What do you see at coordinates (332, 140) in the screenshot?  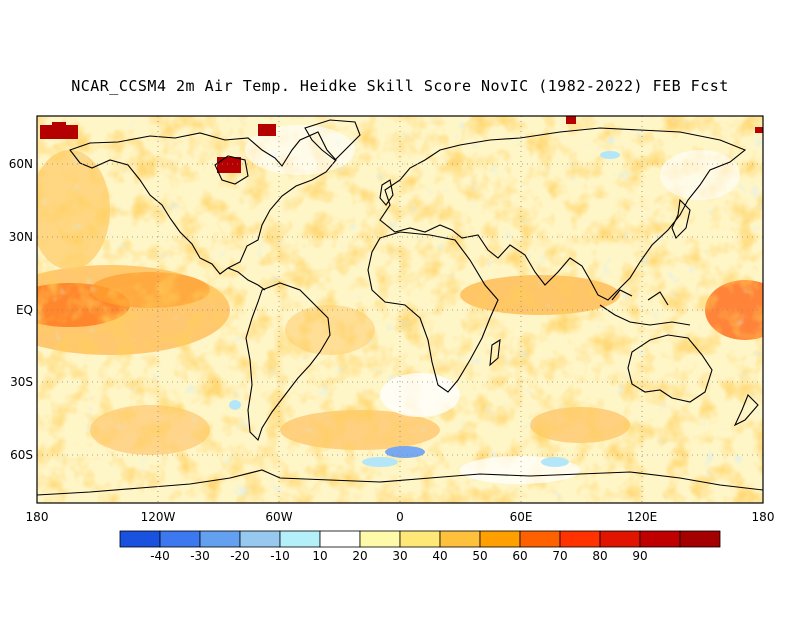 I see `coast-greenland` at bounding box center [332, 140].